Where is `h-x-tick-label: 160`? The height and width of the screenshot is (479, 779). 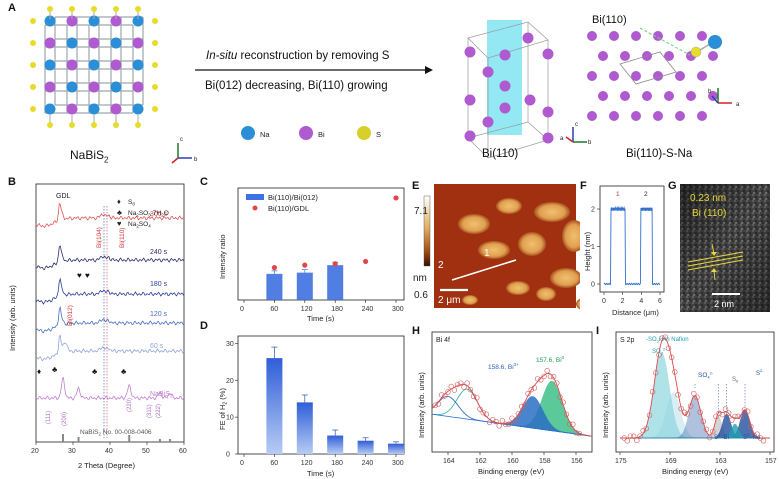
h-x-tick-label: 160 is located at coordinates (513, 461).